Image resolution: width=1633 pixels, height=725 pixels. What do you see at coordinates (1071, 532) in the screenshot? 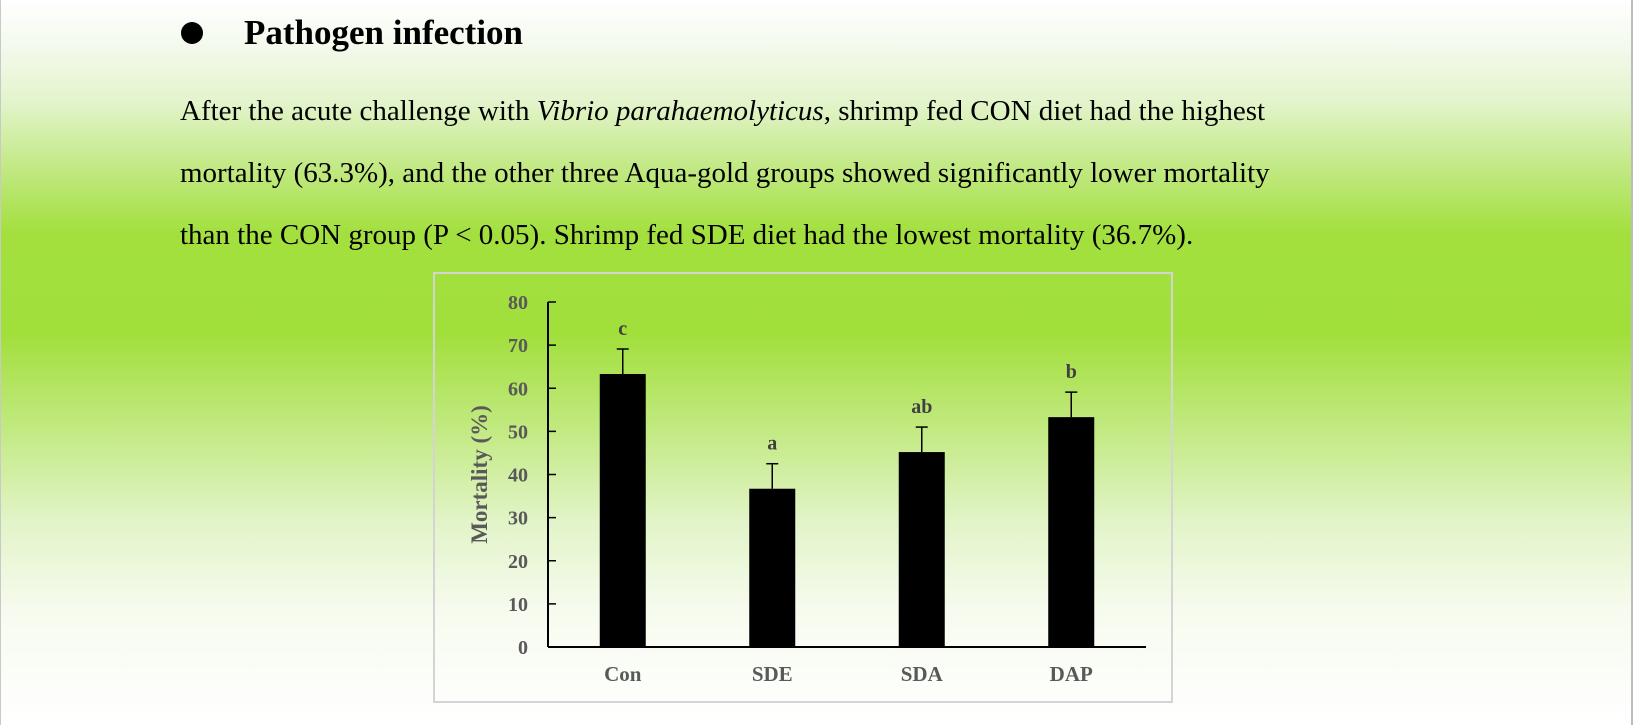
I see `bar-dap` at bounding box center [1071, 532].